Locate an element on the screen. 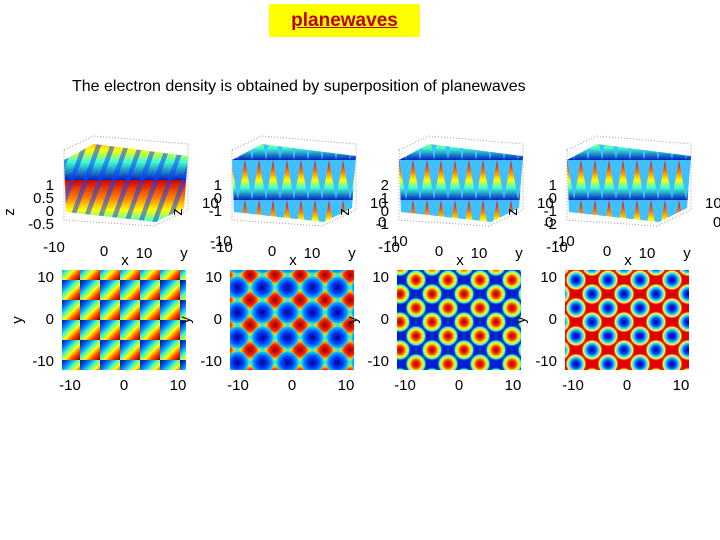  z-tick-label: -2 is located at coordinates (550, 224).